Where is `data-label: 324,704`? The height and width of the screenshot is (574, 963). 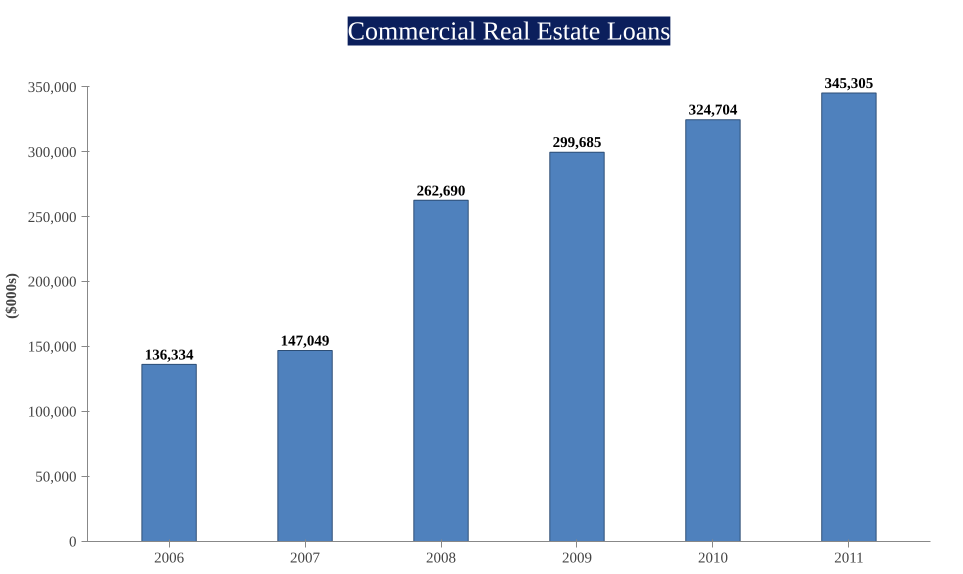 data-label: 324,704 is located at coordinates (713, 110).